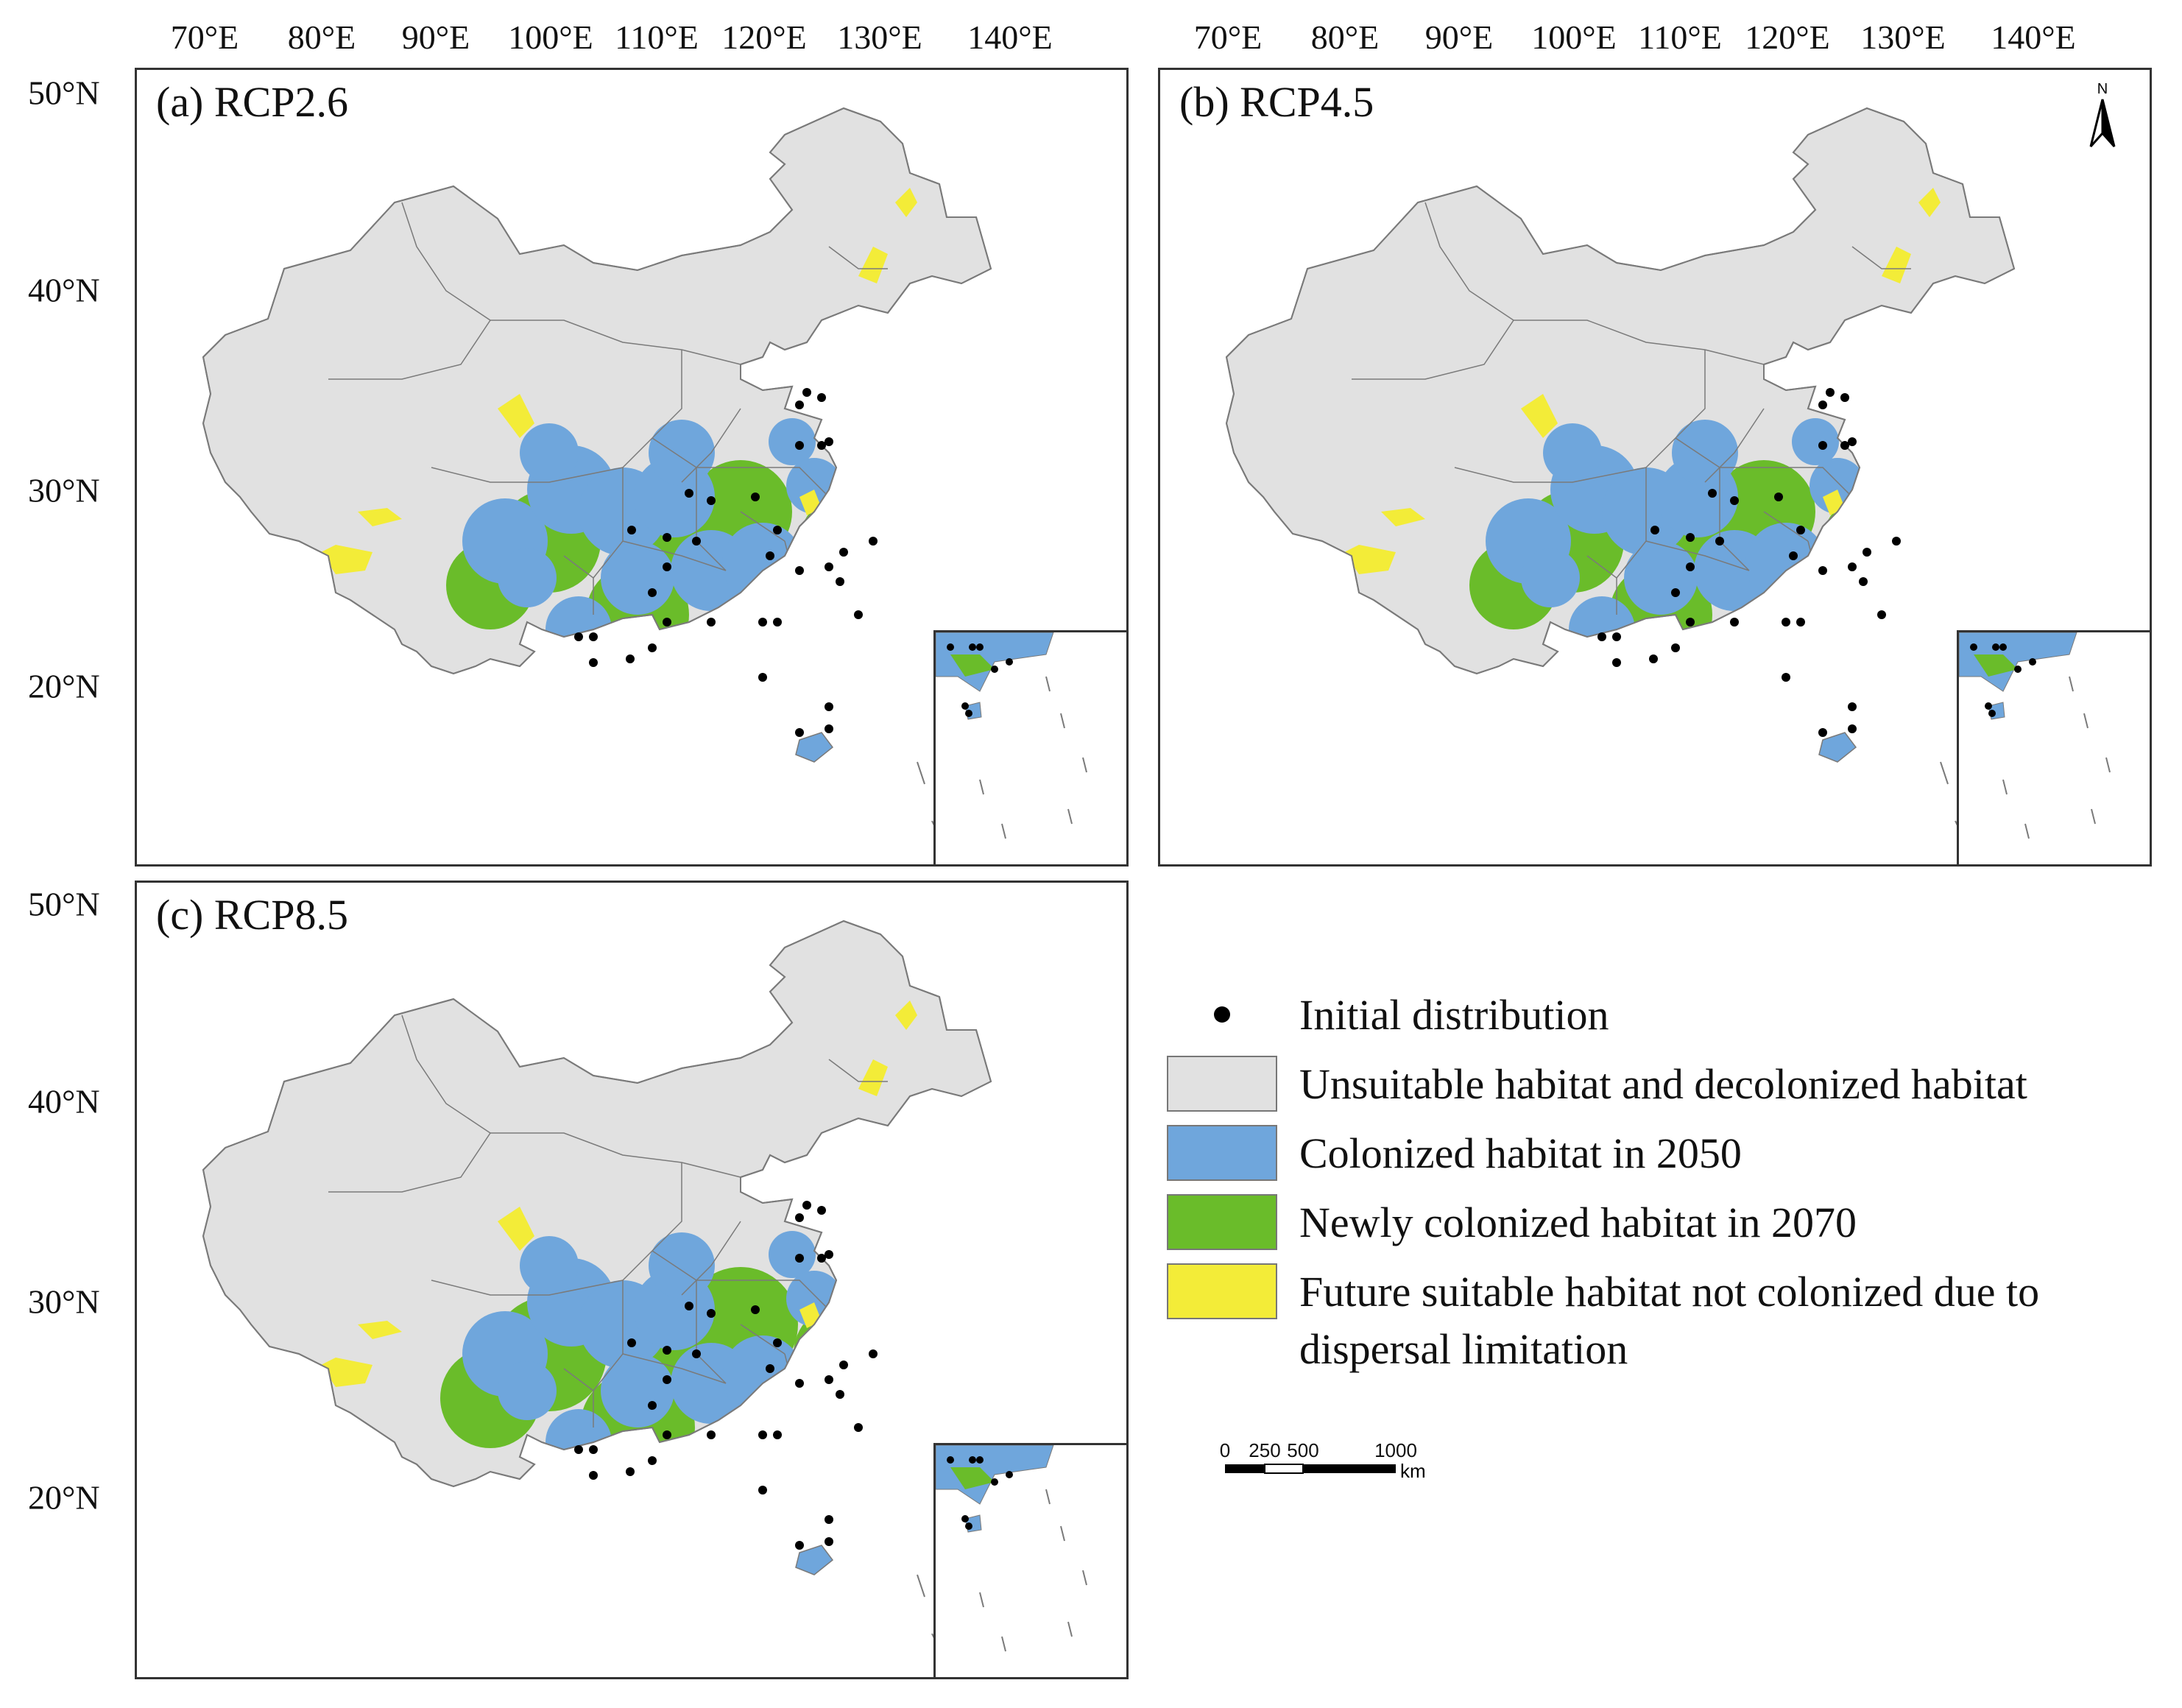  Describe the element at coordinates (64, 290) in the screenshot. I see `lat-tick-40: 40°N` at that location.